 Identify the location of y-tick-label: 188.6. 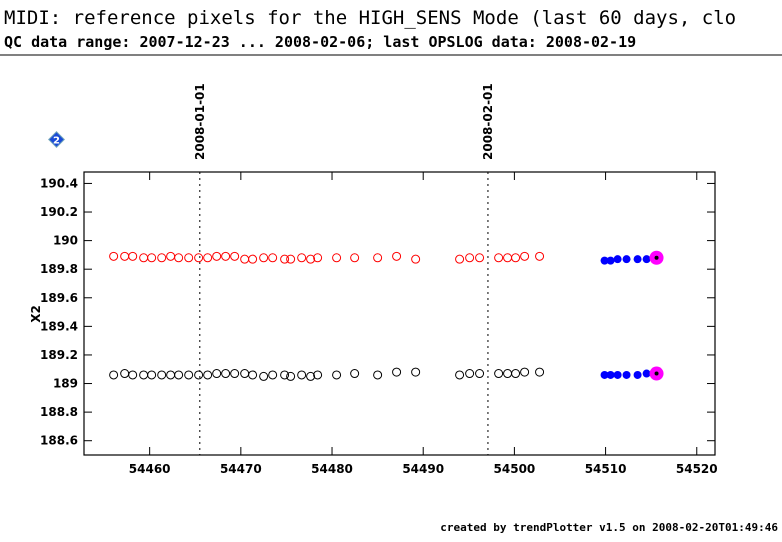
(59, 441).